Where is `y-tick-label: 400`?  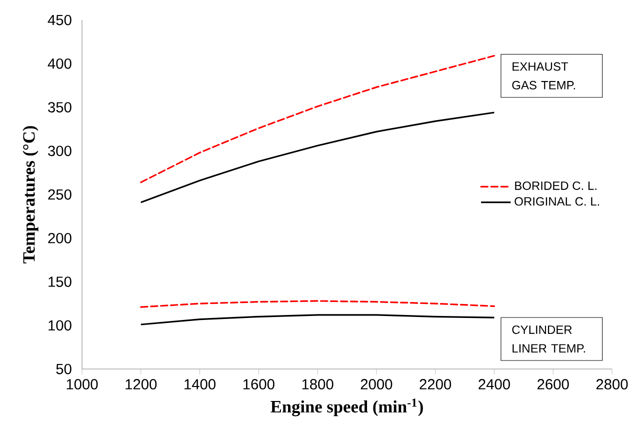 y-tick-label: 400 is located at coordinates (60, 63).